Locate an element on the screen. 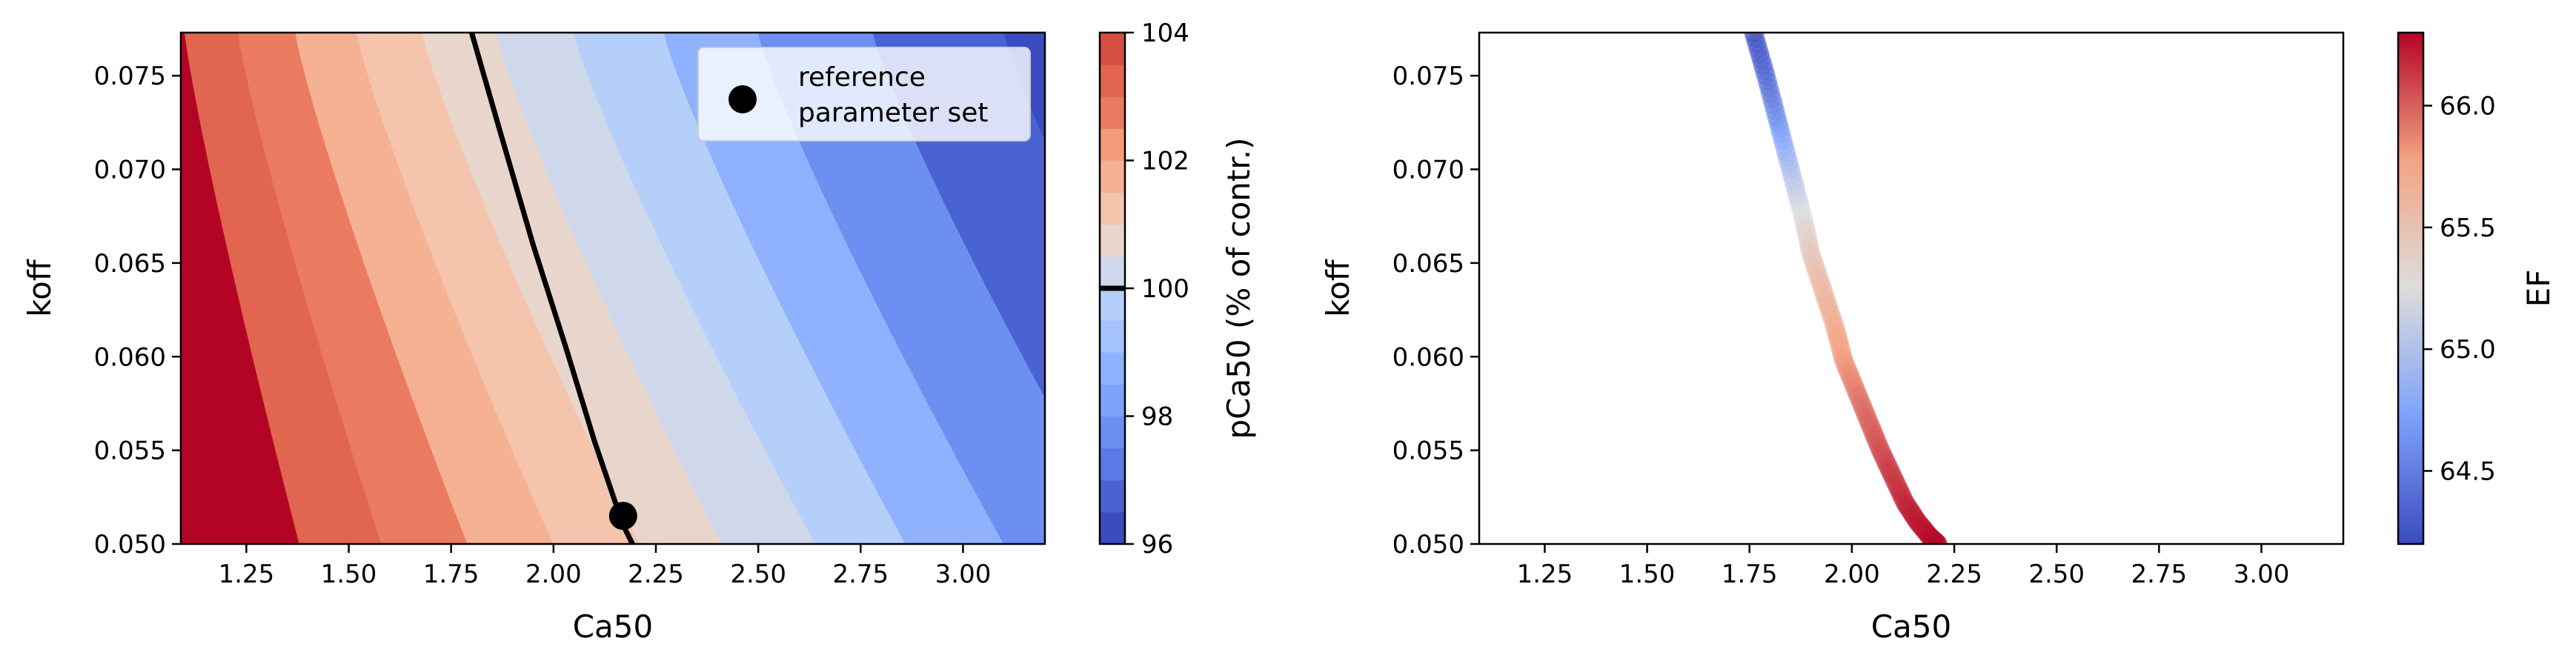  contour-colorbar-label: pCa50 (% of contr.) is located at coordinates (1239, 288).